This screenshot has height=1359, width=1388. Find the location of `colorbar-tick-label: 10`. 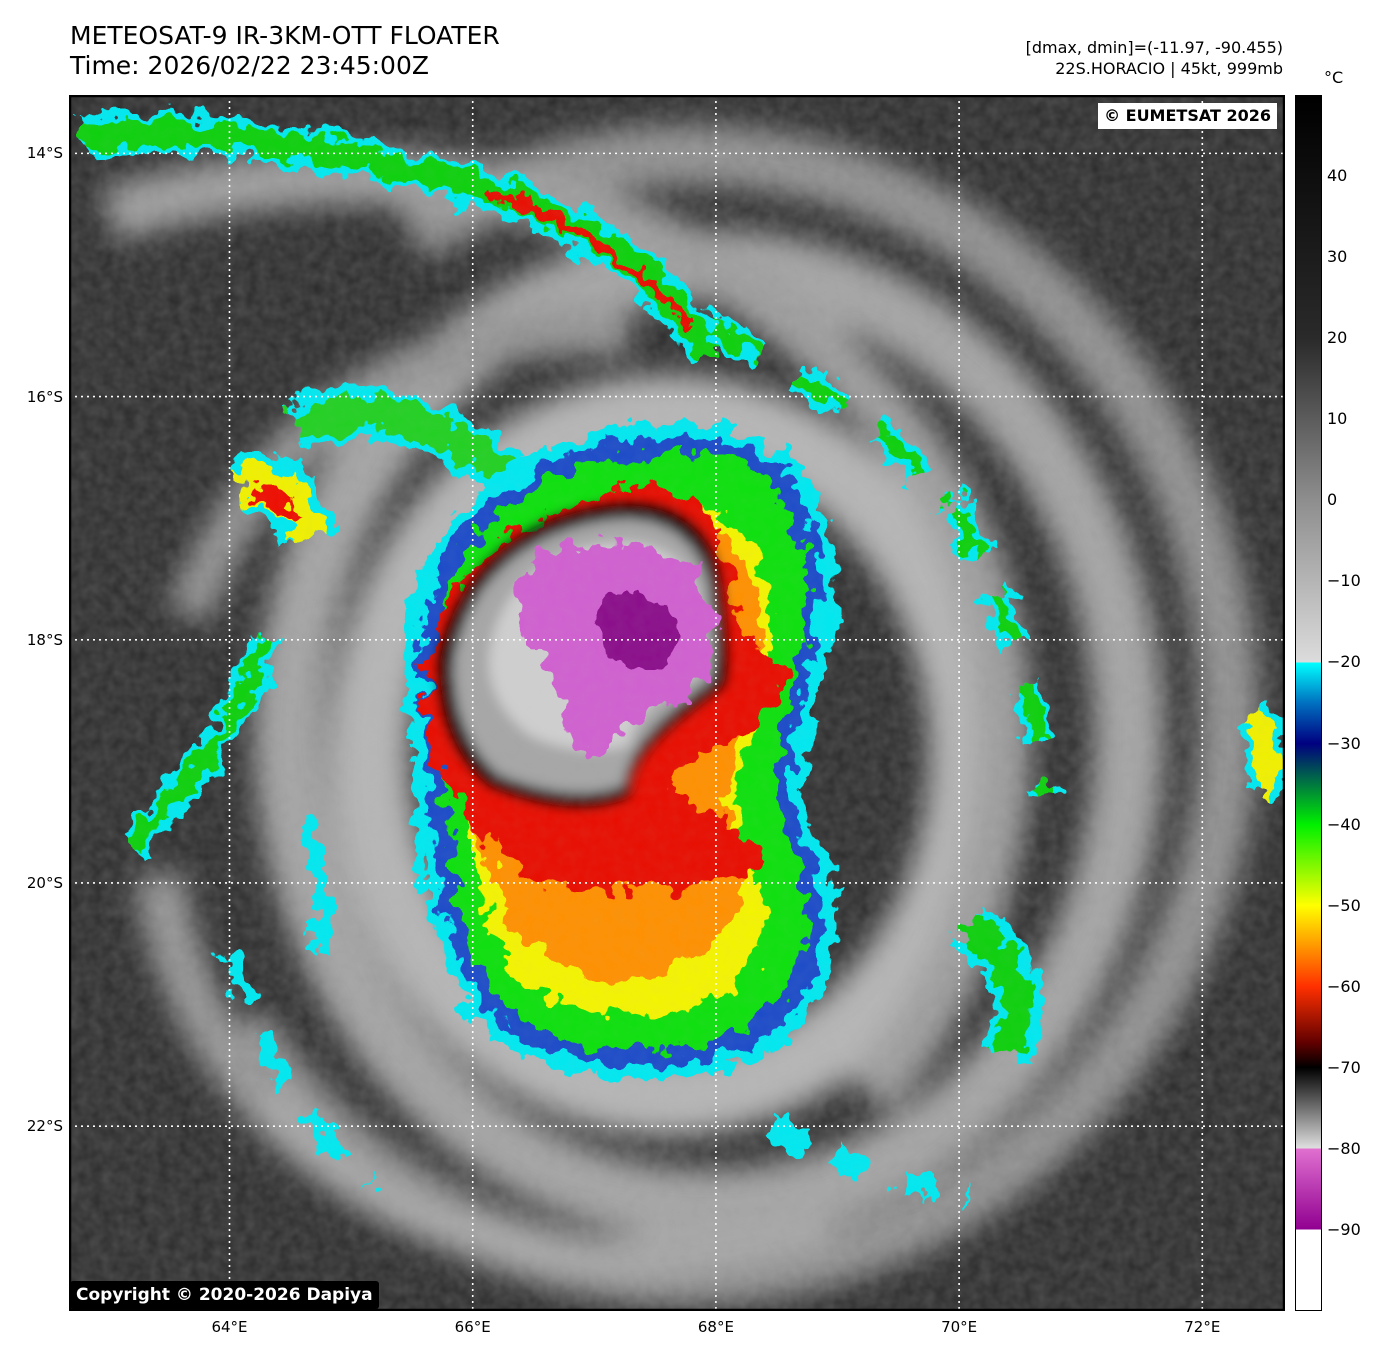

colorbar-tick-label: 10 is located at coordinates (1337, 419).